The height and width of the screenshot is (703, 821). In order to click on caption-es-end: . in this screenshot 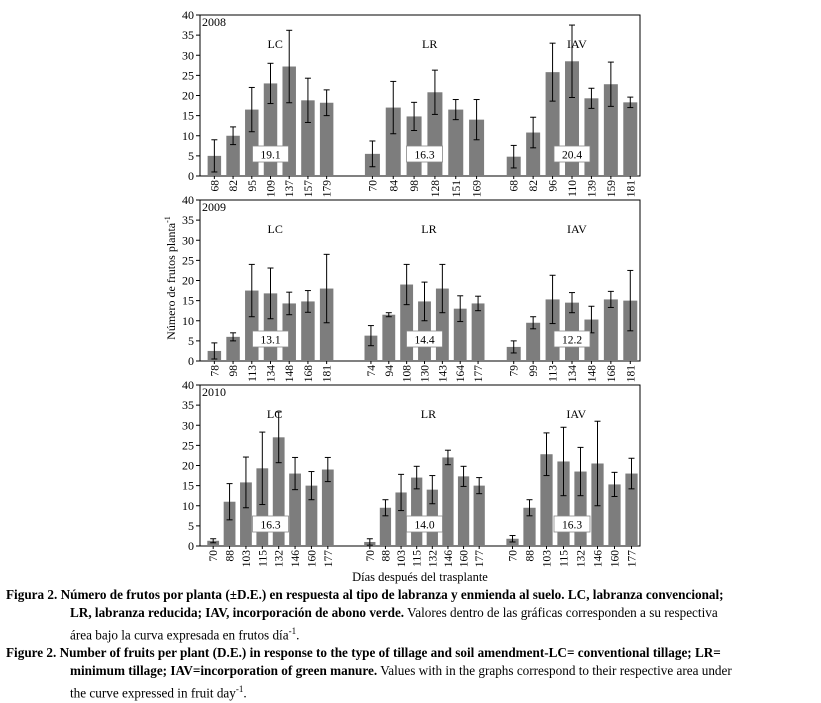, I will do `click(298, 635)`.